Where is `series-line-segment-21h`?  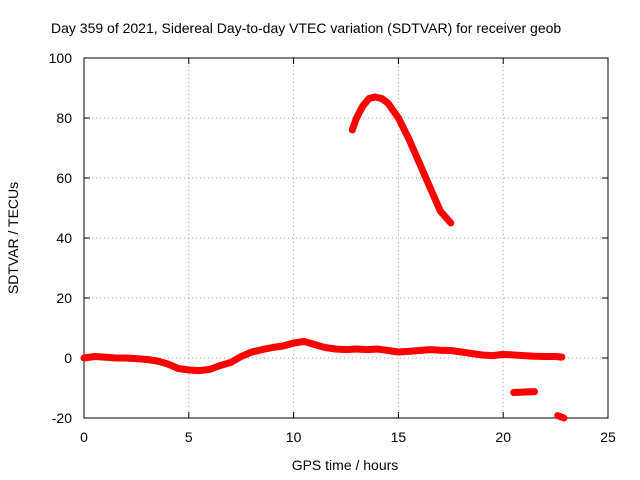
series-line-segment-21h is located at coordinates (524, 392).